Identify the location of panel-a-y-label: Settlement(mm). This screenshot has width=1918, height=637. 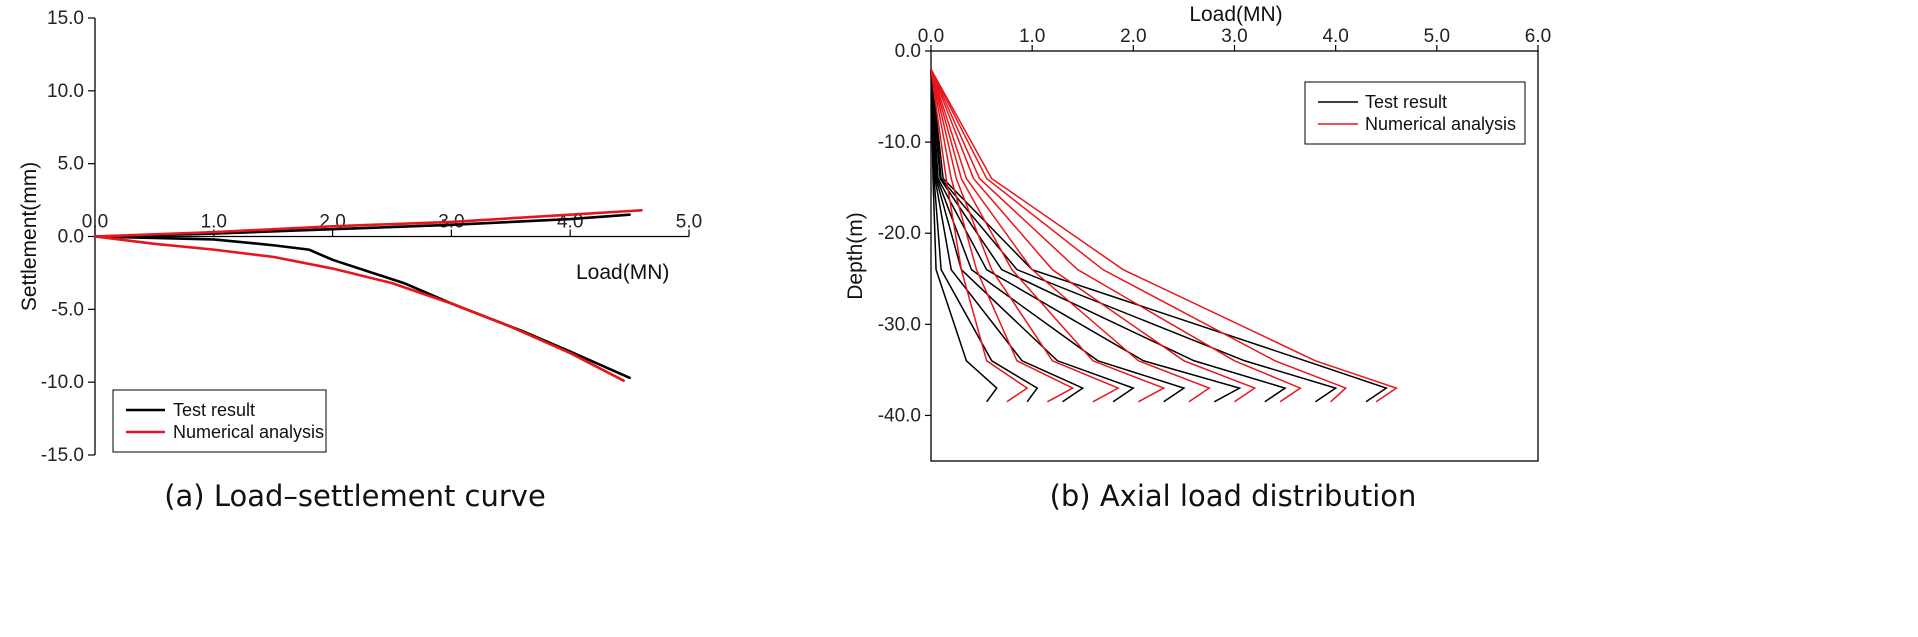
(29, 236).